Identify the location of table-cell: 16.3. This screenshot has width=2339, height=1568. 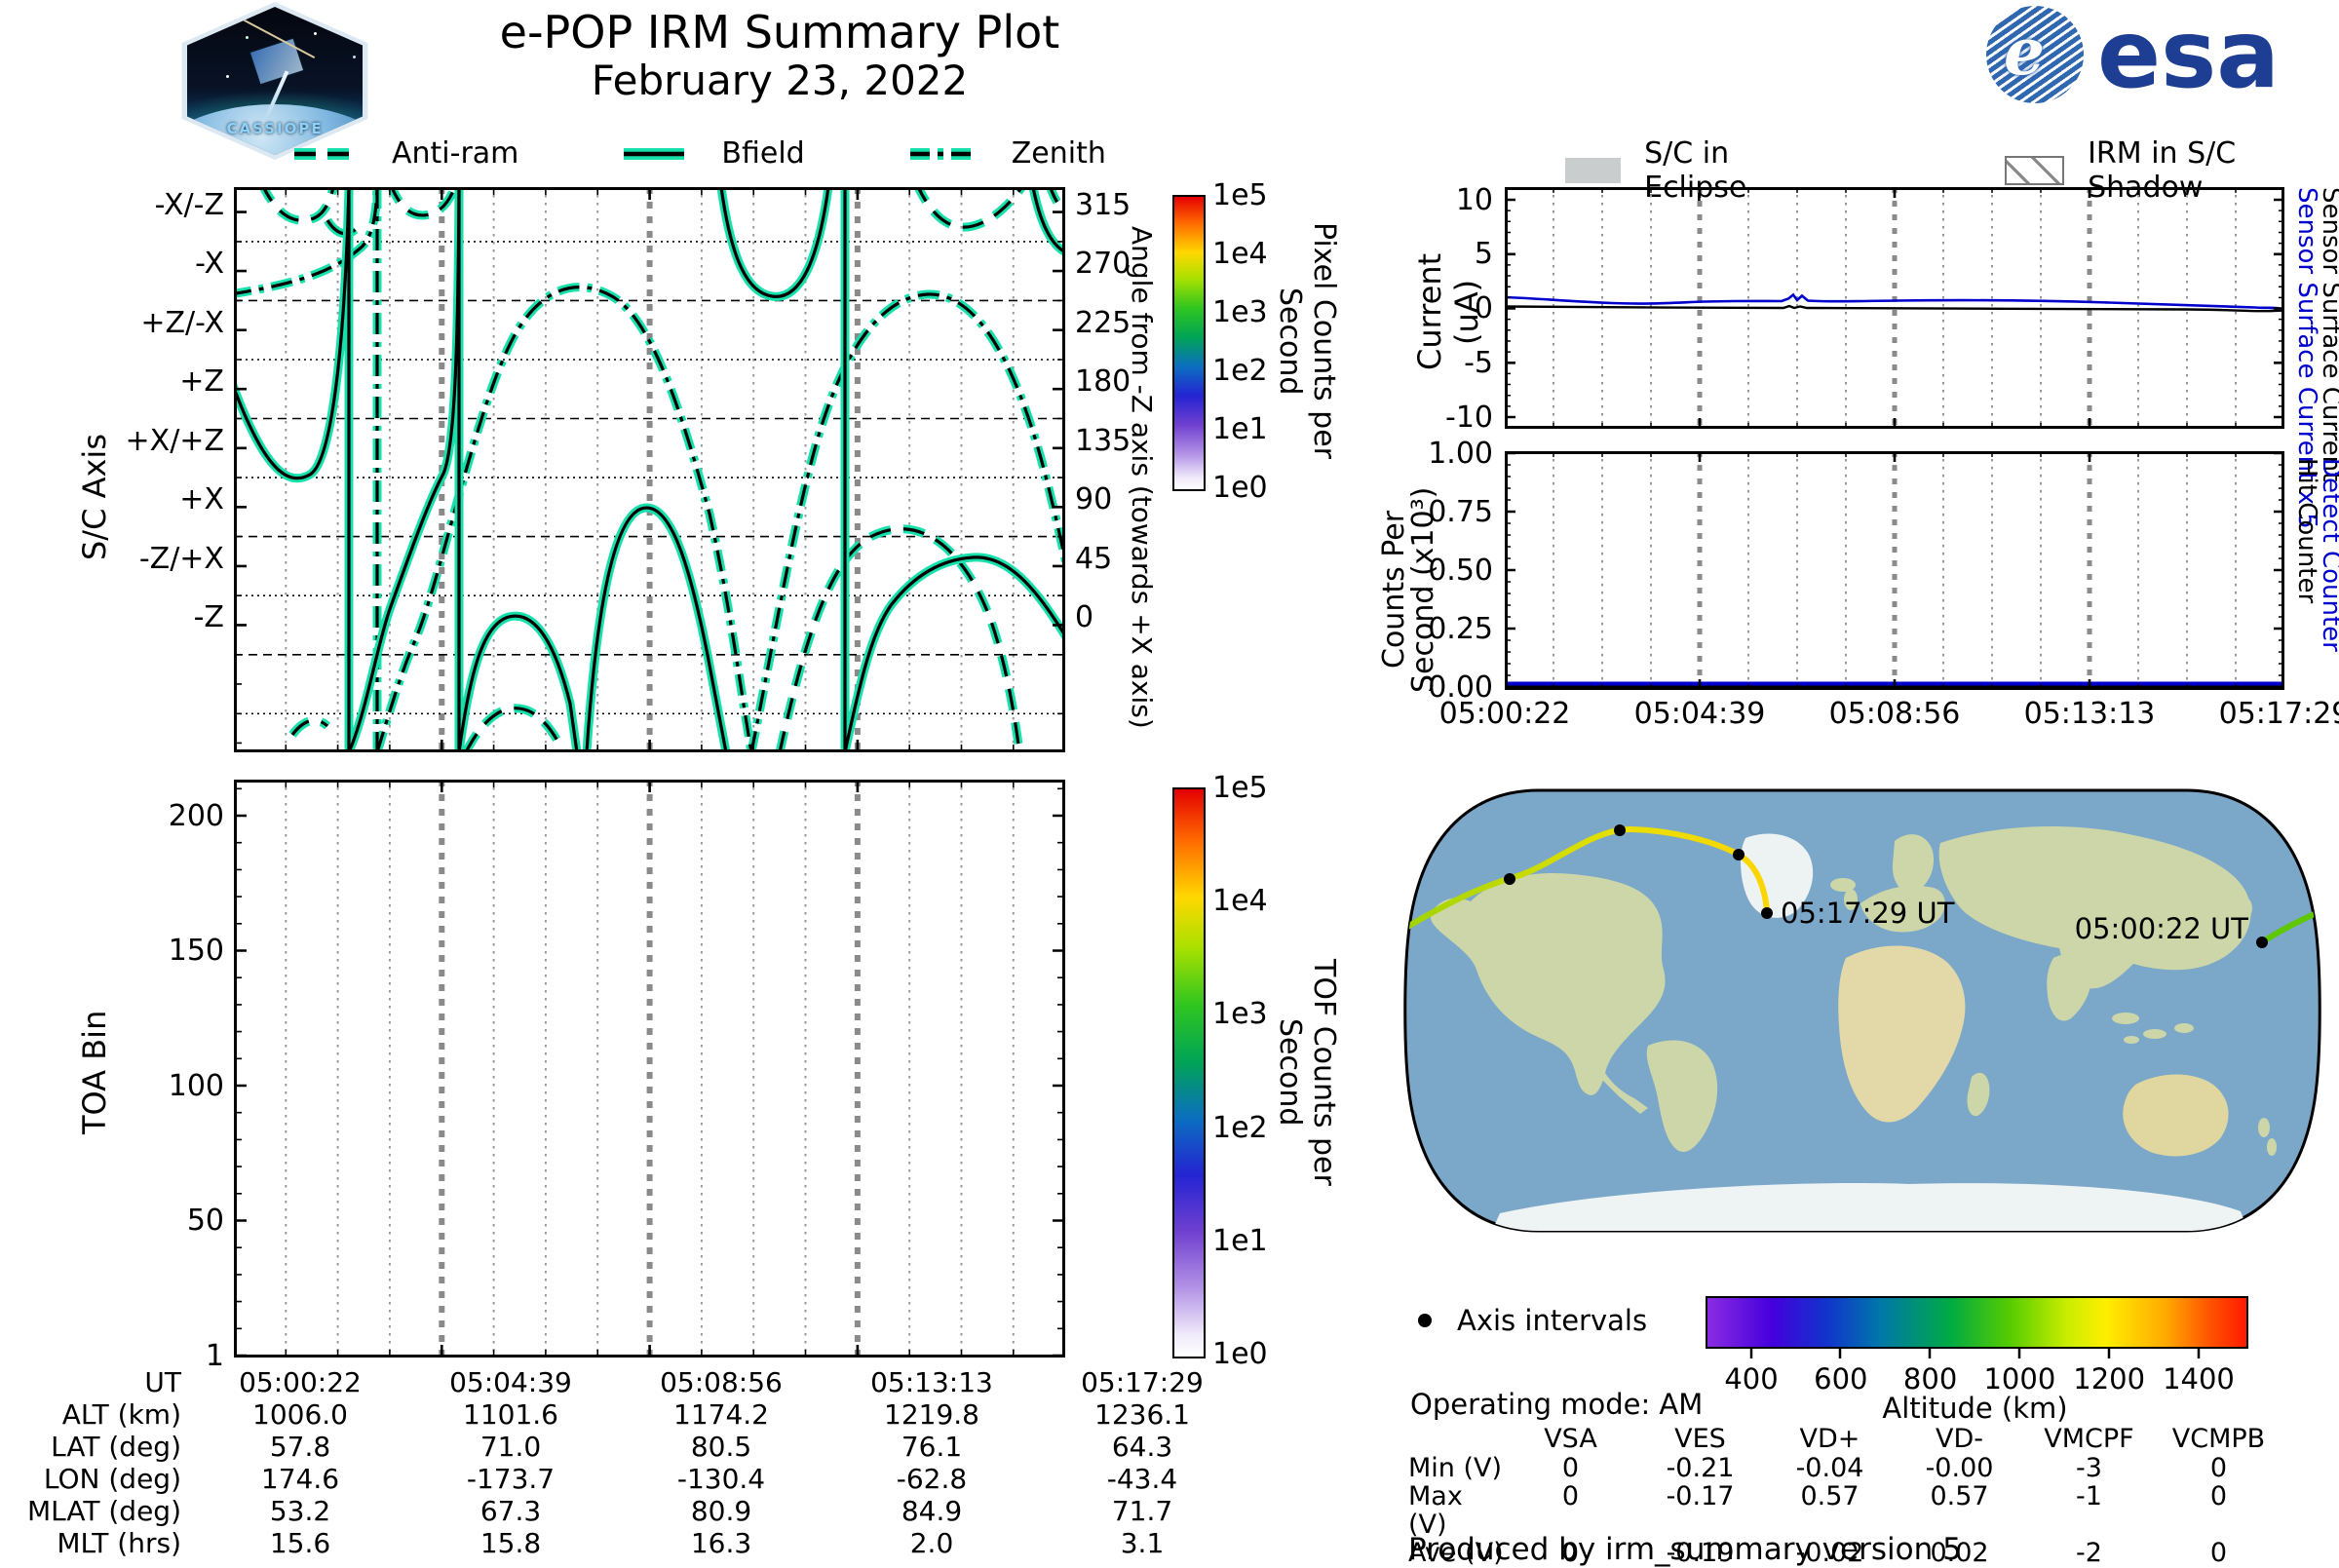
(721, 1543).